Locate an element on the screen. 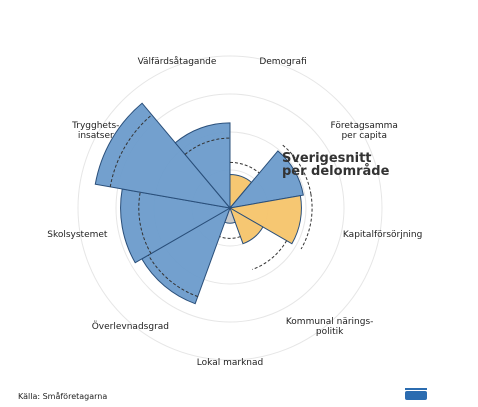 The width and height of the screenshot is (478, 407). category-label: Välfärdsåtagande is located at coordinates (177, 62).